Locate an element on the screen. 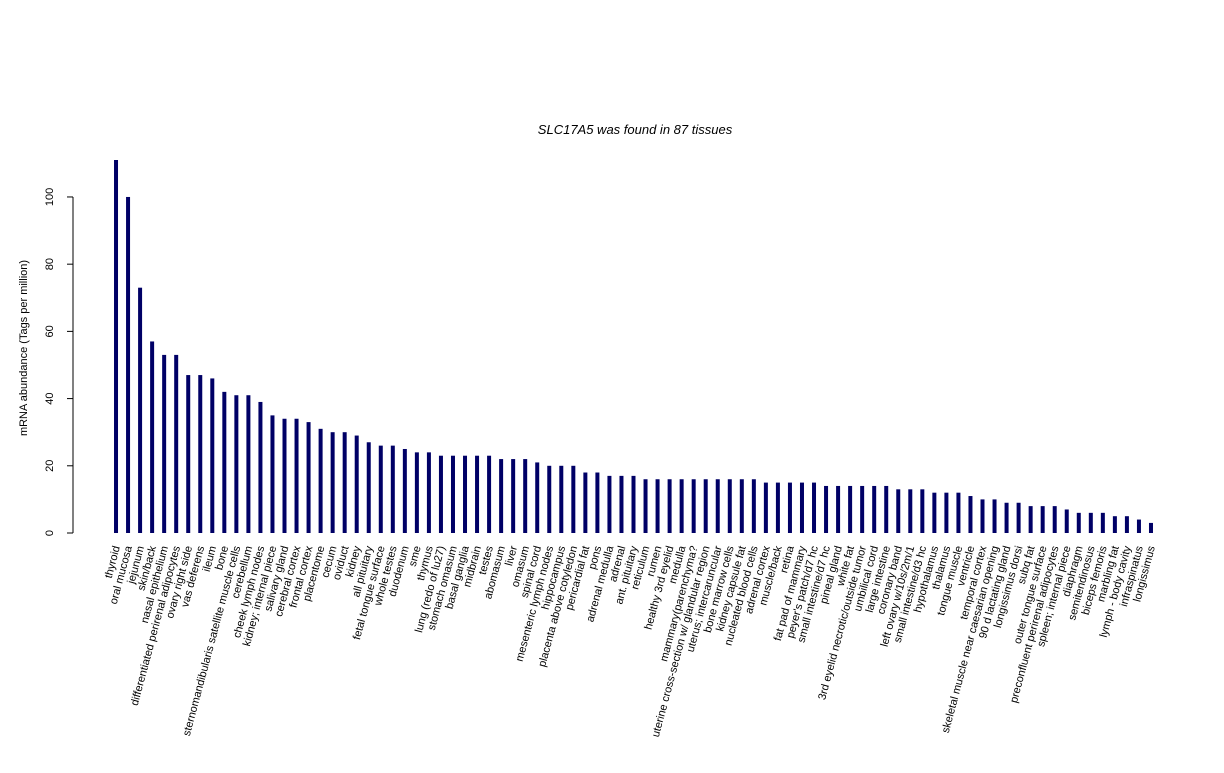 The image size is (1224, 773). y-tick-label: 40 is located at coordinates (50, 398).